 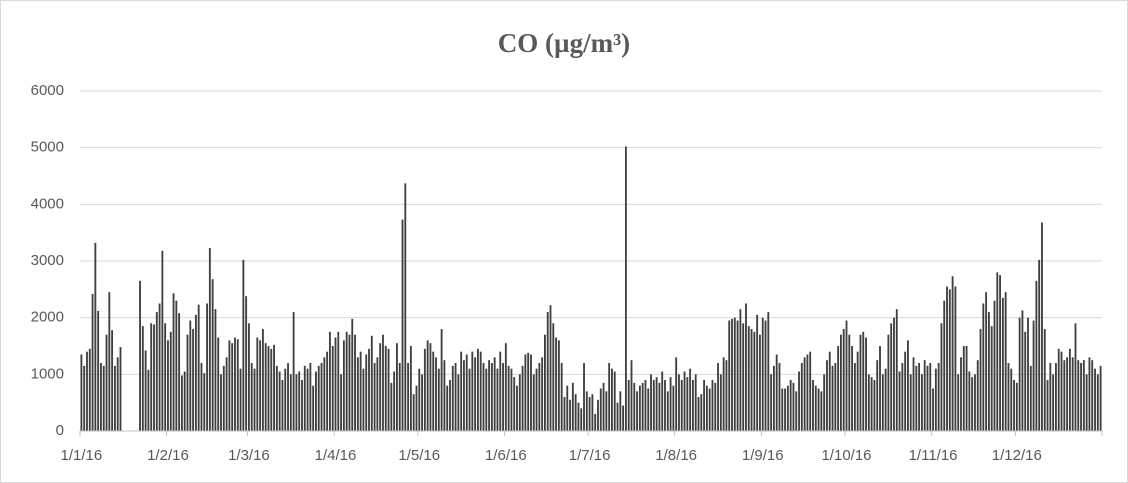 I want to click on x-tick-label: 1/10/16, so click(x=846, y=455).